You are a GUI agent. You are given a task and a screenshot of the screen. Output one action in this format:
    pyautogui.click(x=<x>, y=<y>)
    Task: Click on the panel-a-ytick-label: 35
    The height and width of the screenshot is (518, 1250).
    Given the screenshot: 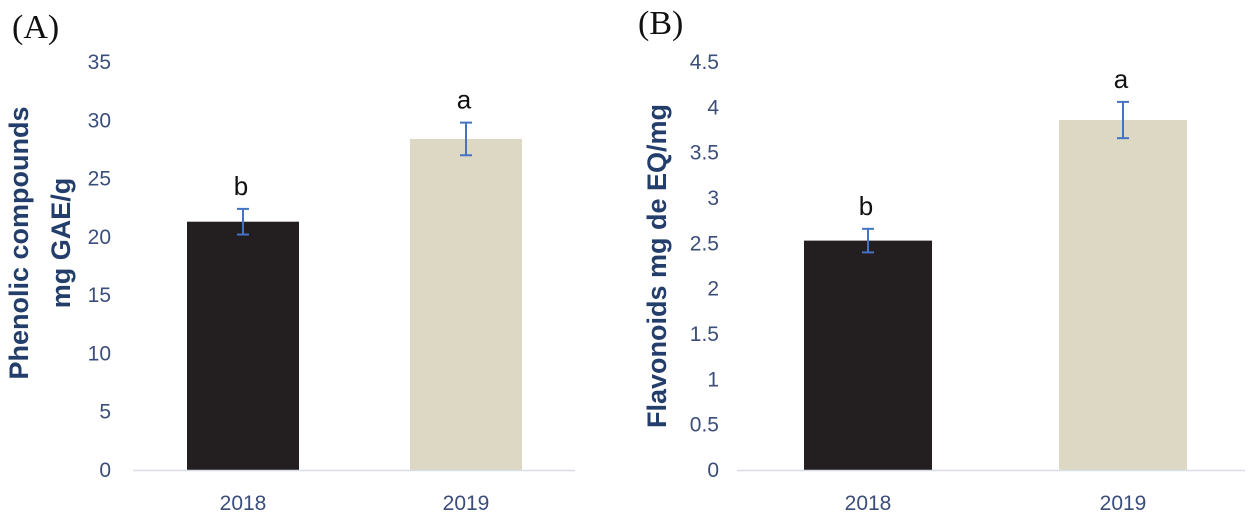 What is the action you would take?
    pyautogui.click(x=99, y=62)
    